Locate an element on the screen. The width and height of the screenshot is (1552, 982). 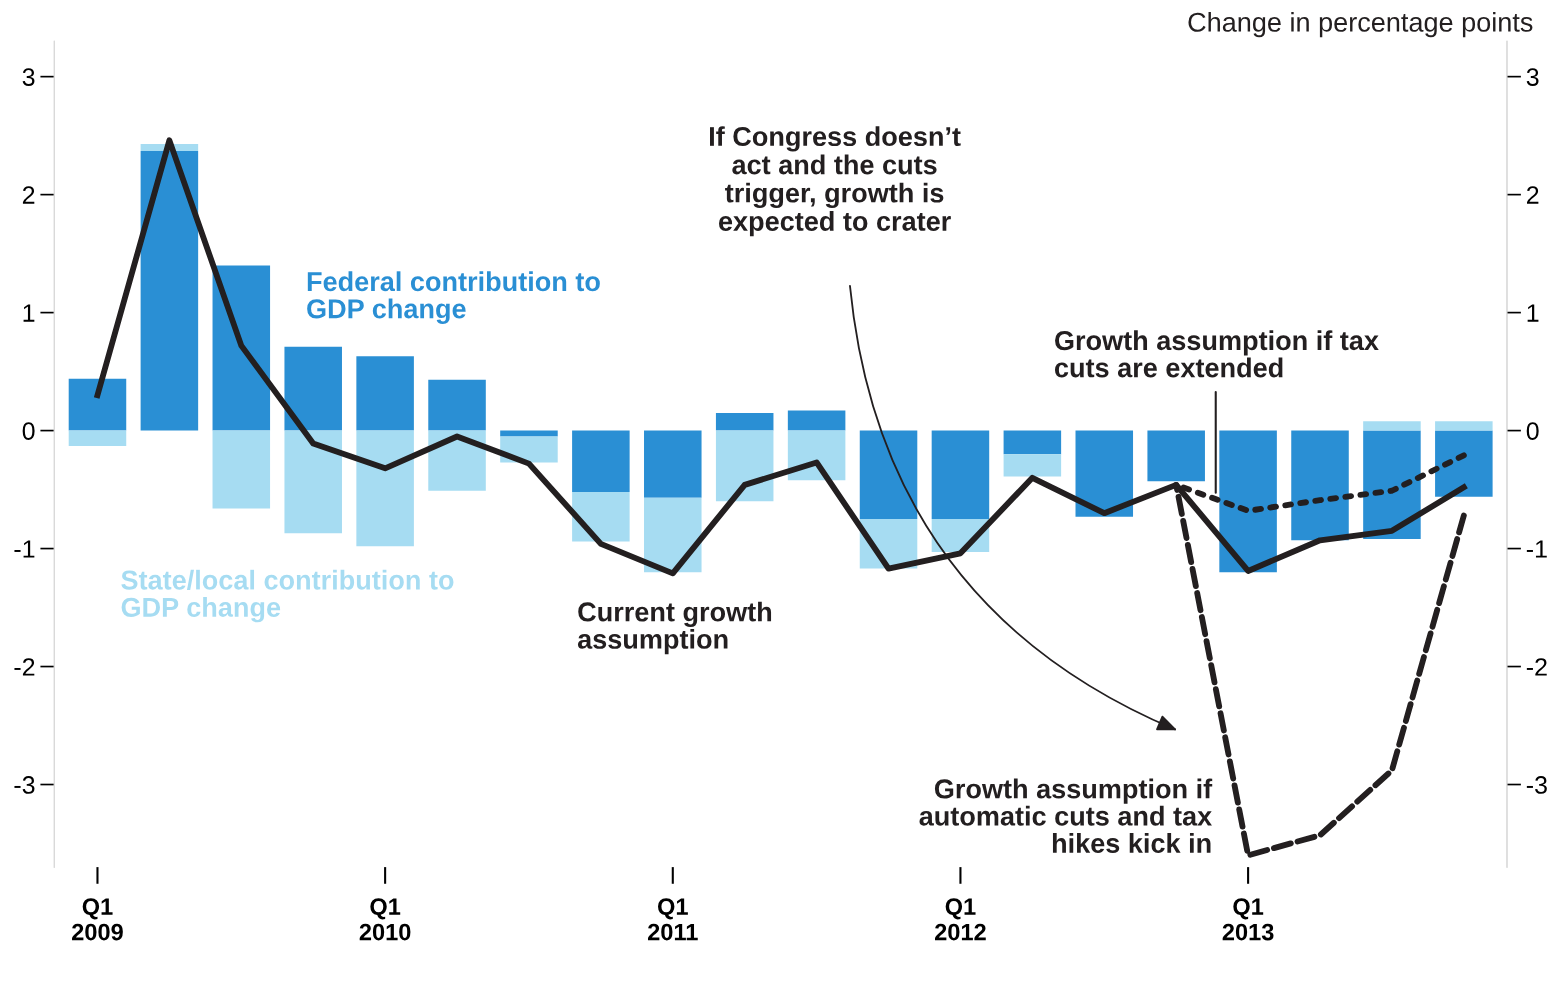
y-tick-label: 0 is located at coordinates (28, 431).